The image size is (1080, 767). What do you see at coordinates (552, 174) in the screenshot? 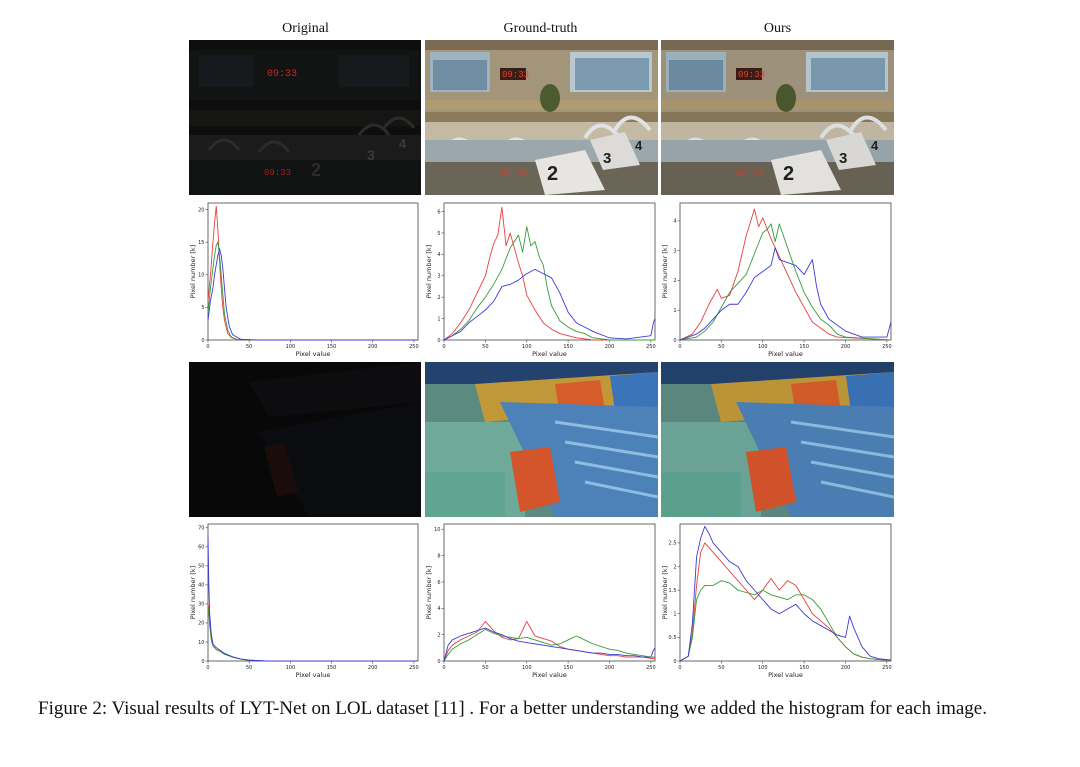
I see `gt-lane-number-2: 2` at bounding box center [552, 174].